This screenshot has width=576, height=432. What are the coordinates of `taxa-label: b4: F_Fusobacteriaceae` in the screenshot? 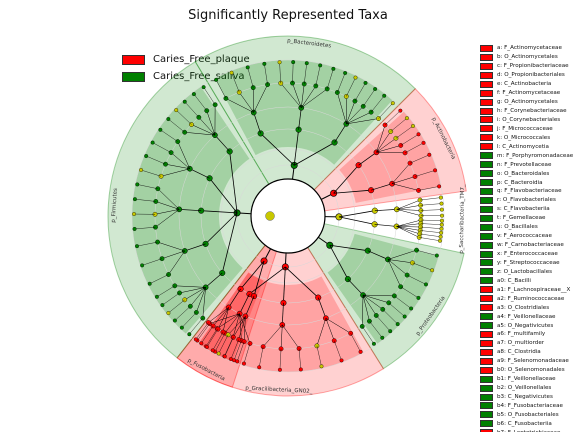 It's located at (530, 405).